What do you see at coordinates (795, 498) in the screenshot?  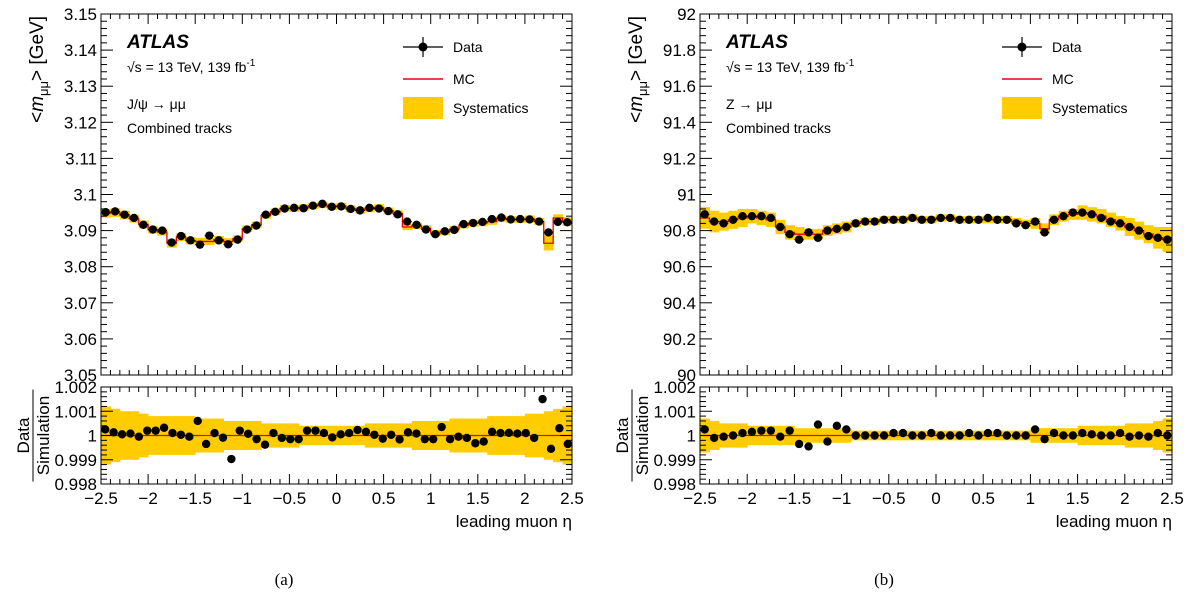 I see `x-tick-label: −1.5` at bounding box center [795, 498].